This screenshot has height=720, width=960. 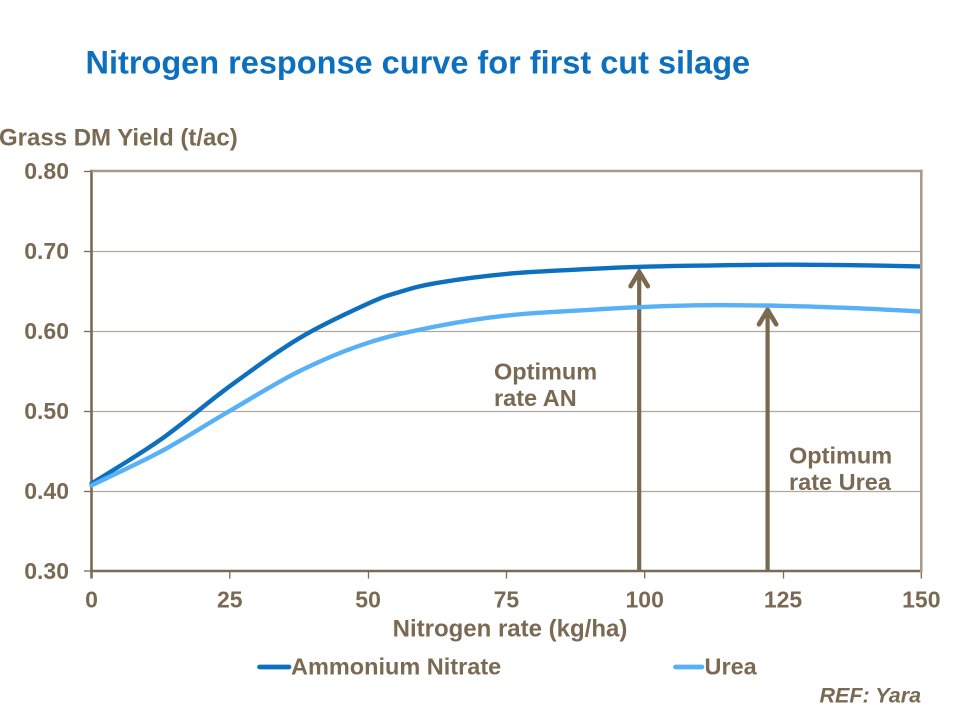 I want to click on svg-text: 125, so click(x=783, y=600).